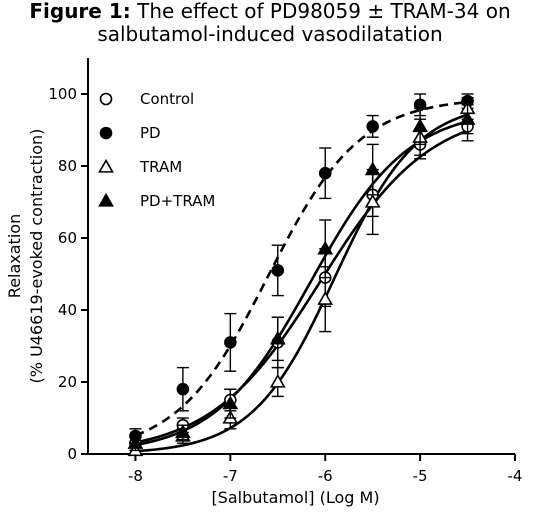 The height and width of the screenshot is (513, 540). Describe the element at coordinates (420, 476) in the screenshot. I see `x-tick-label: -5` at that location.